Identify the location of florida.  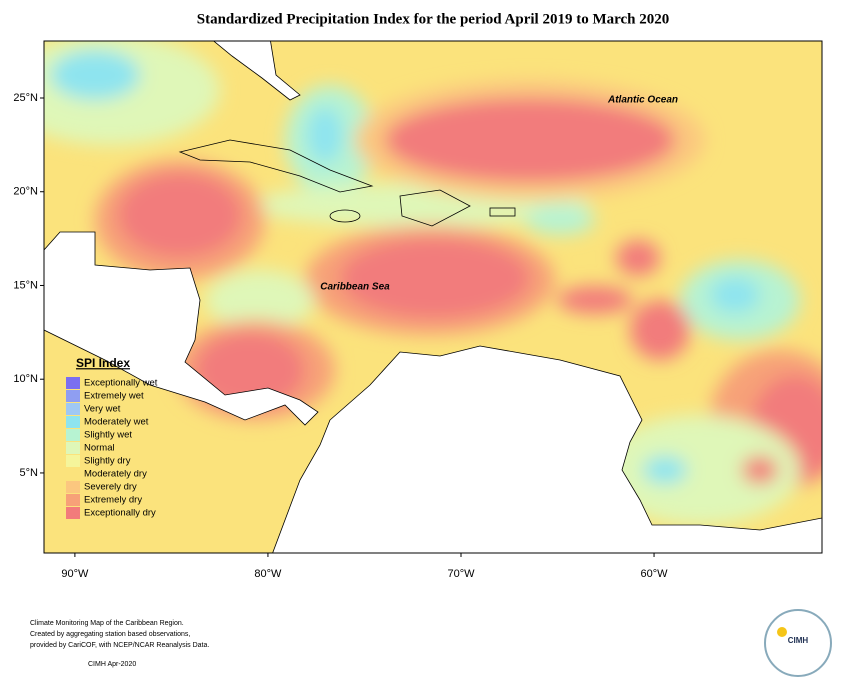
(257, 71).